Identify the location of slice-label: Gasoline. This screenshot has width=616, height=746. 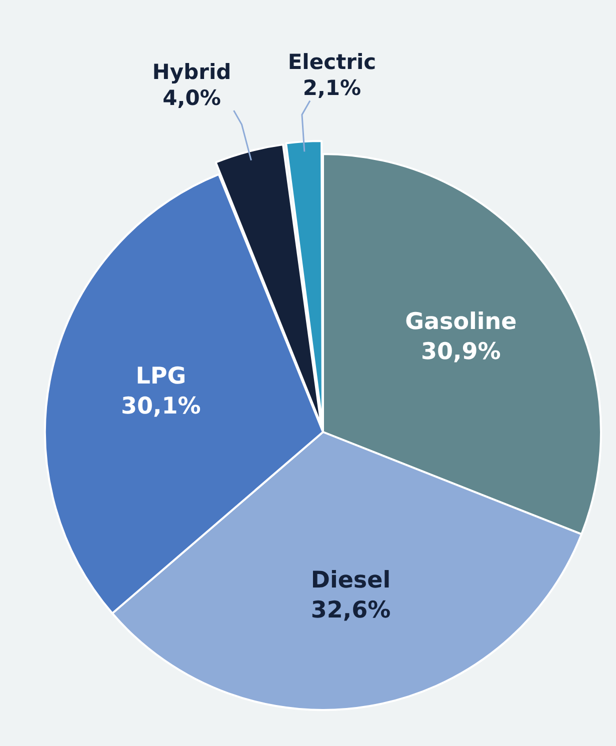
(461, 322).